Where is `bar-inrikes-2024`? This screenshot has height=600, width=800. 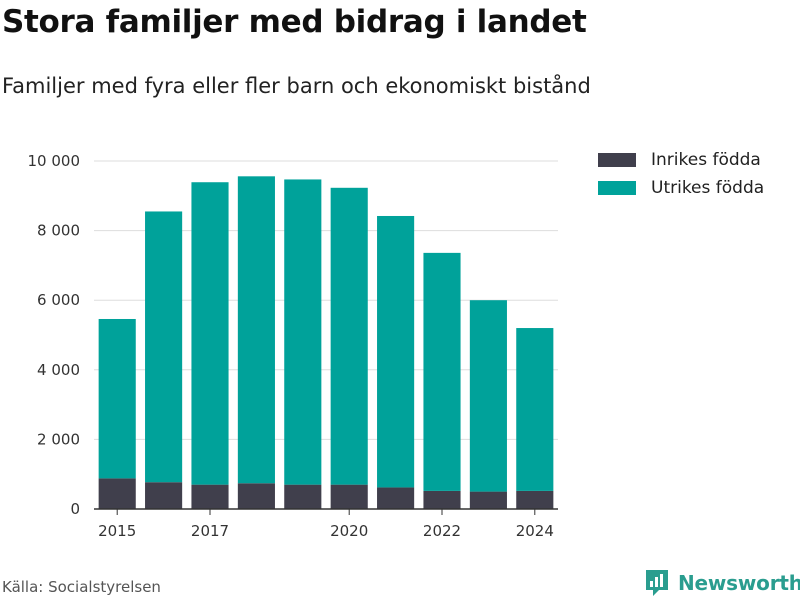 bar-inrikes-2024 is located at coordinates (535, 499).